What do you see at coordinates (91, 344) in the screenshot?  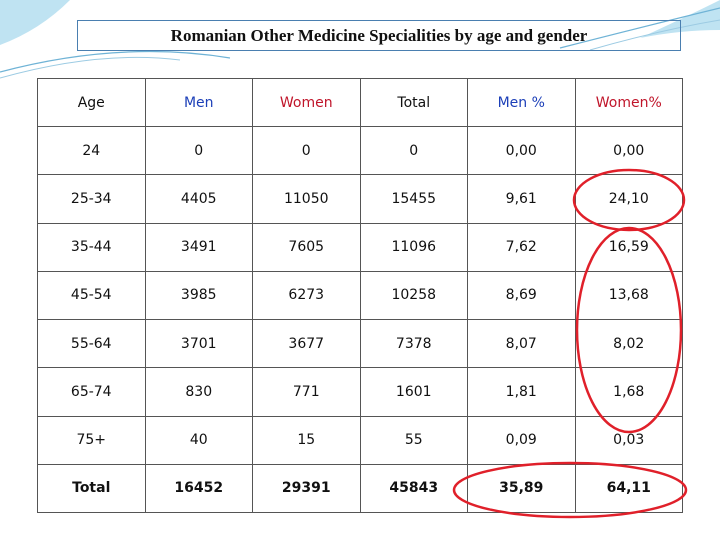 I see `table-cell: 55-64` at bounding box center [91, 344].